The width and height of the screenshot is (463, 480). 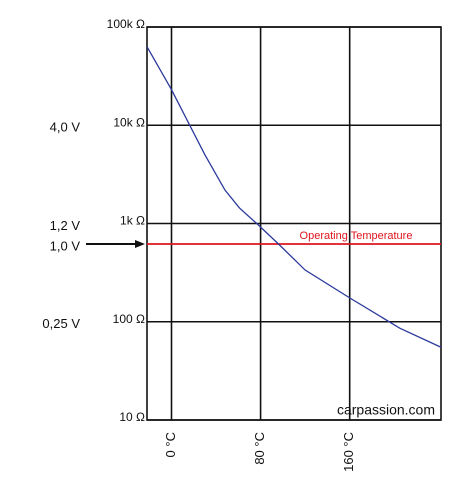 What do you see at coordinates (65, 245) in the screenshot?
I see `voltage-label: 1,0 V` at bounding box center [65, 245].